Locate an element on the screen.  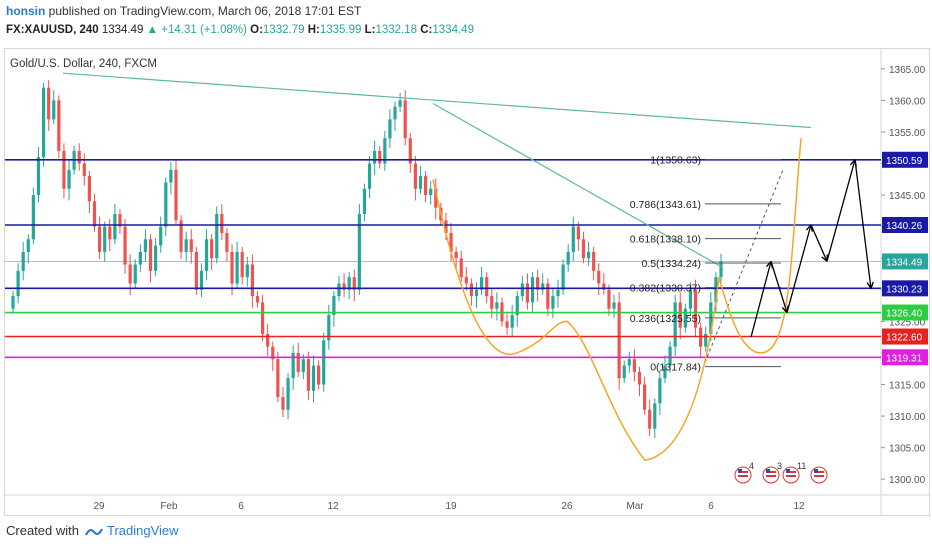
open-label: O: is located at coordinates (256, 30).